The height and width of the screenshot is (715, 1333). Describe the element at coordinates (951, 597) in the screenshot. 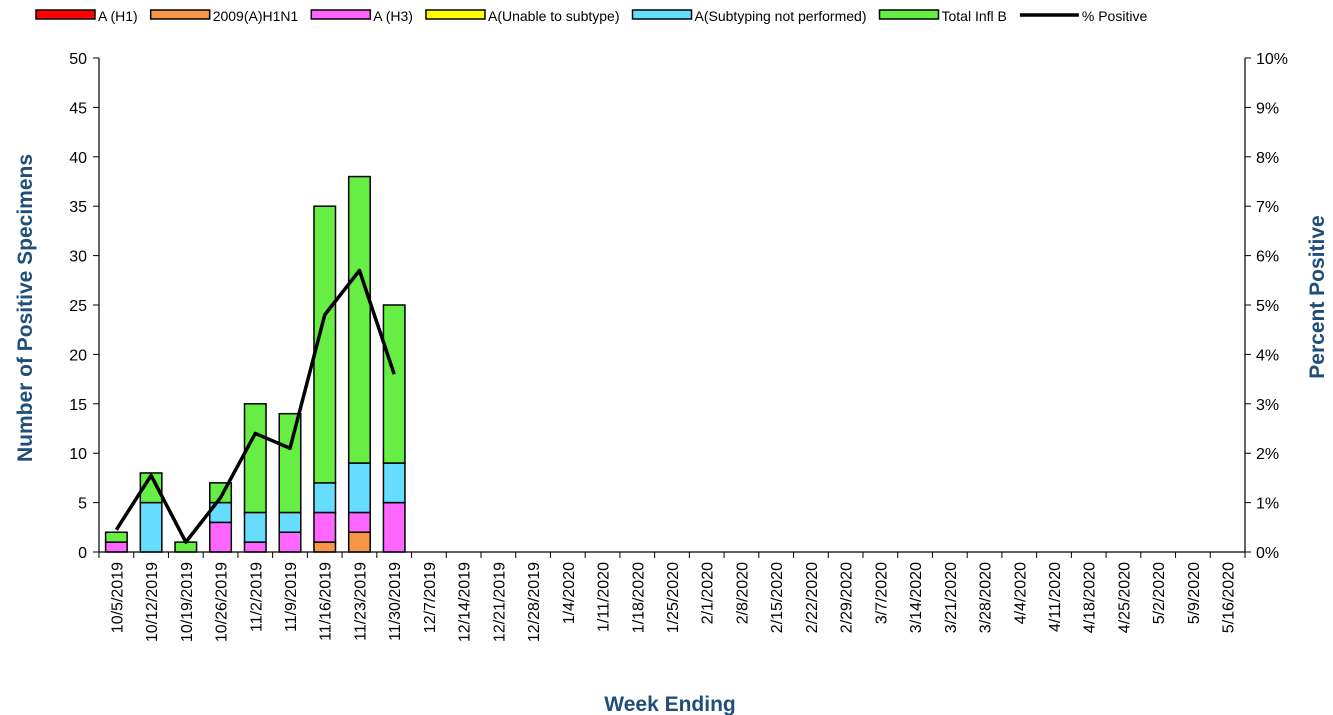

I see `x-tick-label: 3/21/2020` at that location.